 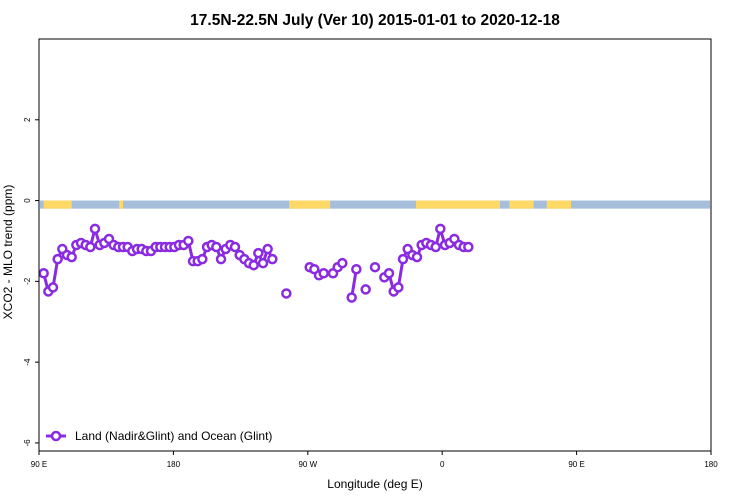 I want to click on land-ocean-strip, so click(x=375, y=204).